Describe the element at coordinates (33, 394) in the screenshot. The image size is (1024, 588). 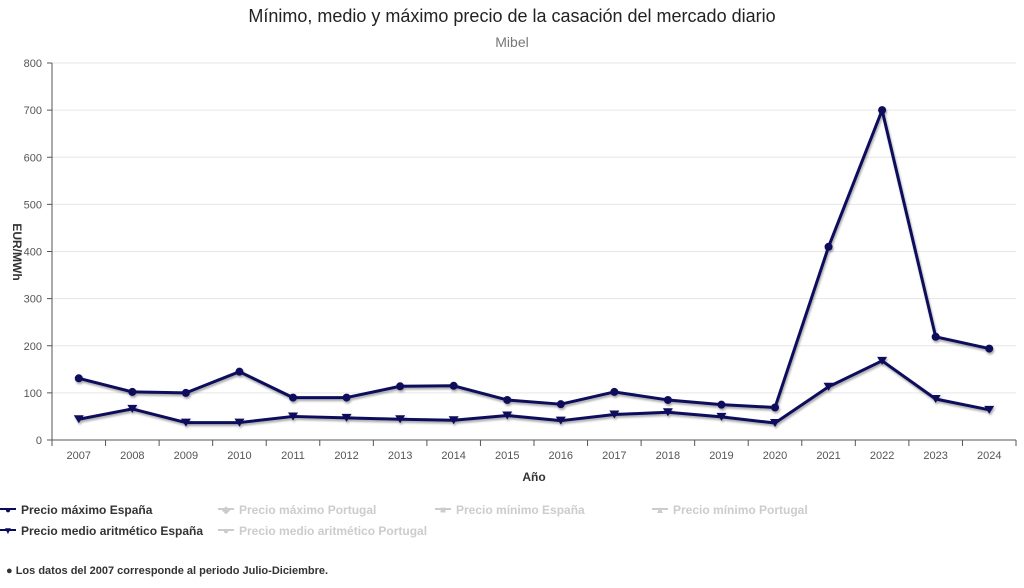
I see `y-tick-label: 100` at that location.